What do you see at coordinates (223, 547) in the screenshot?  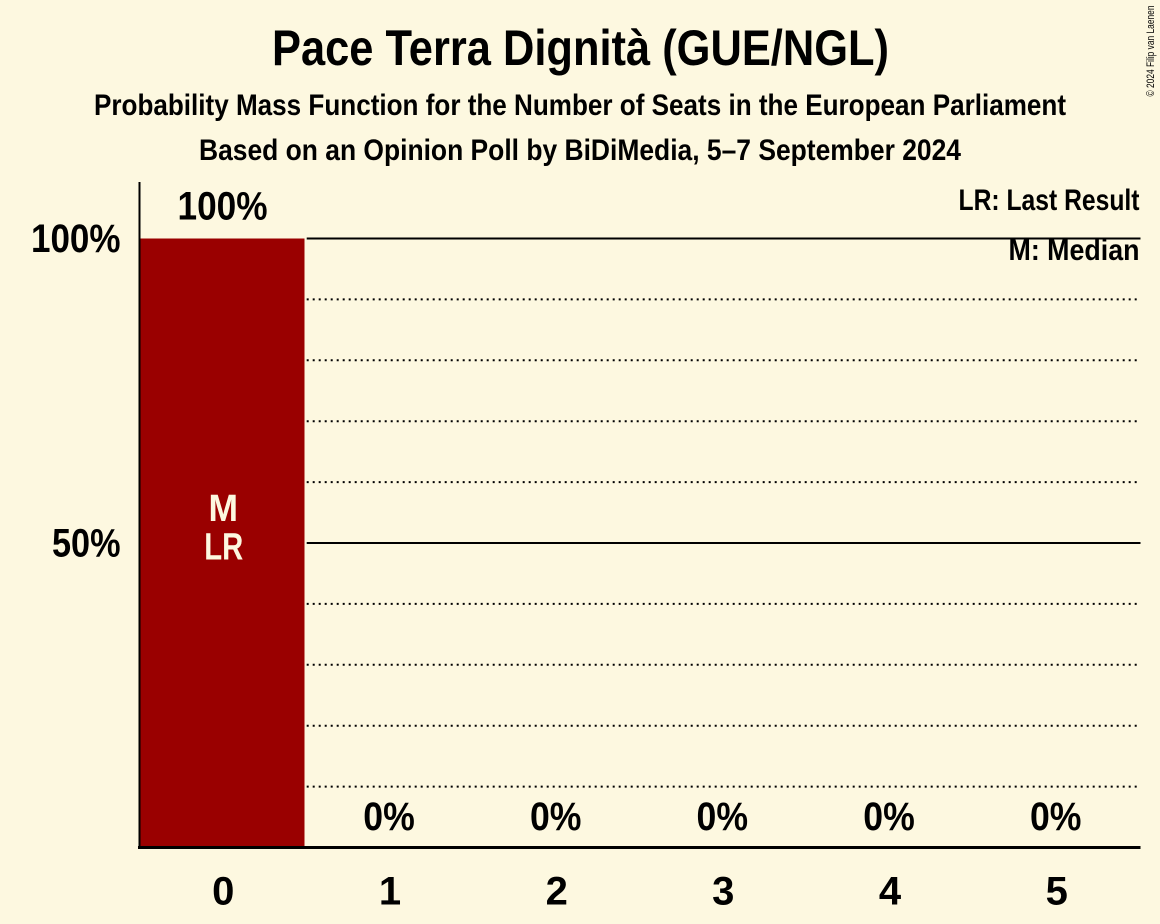 I see `svg-text: LR` at bounding box center [223, 547].